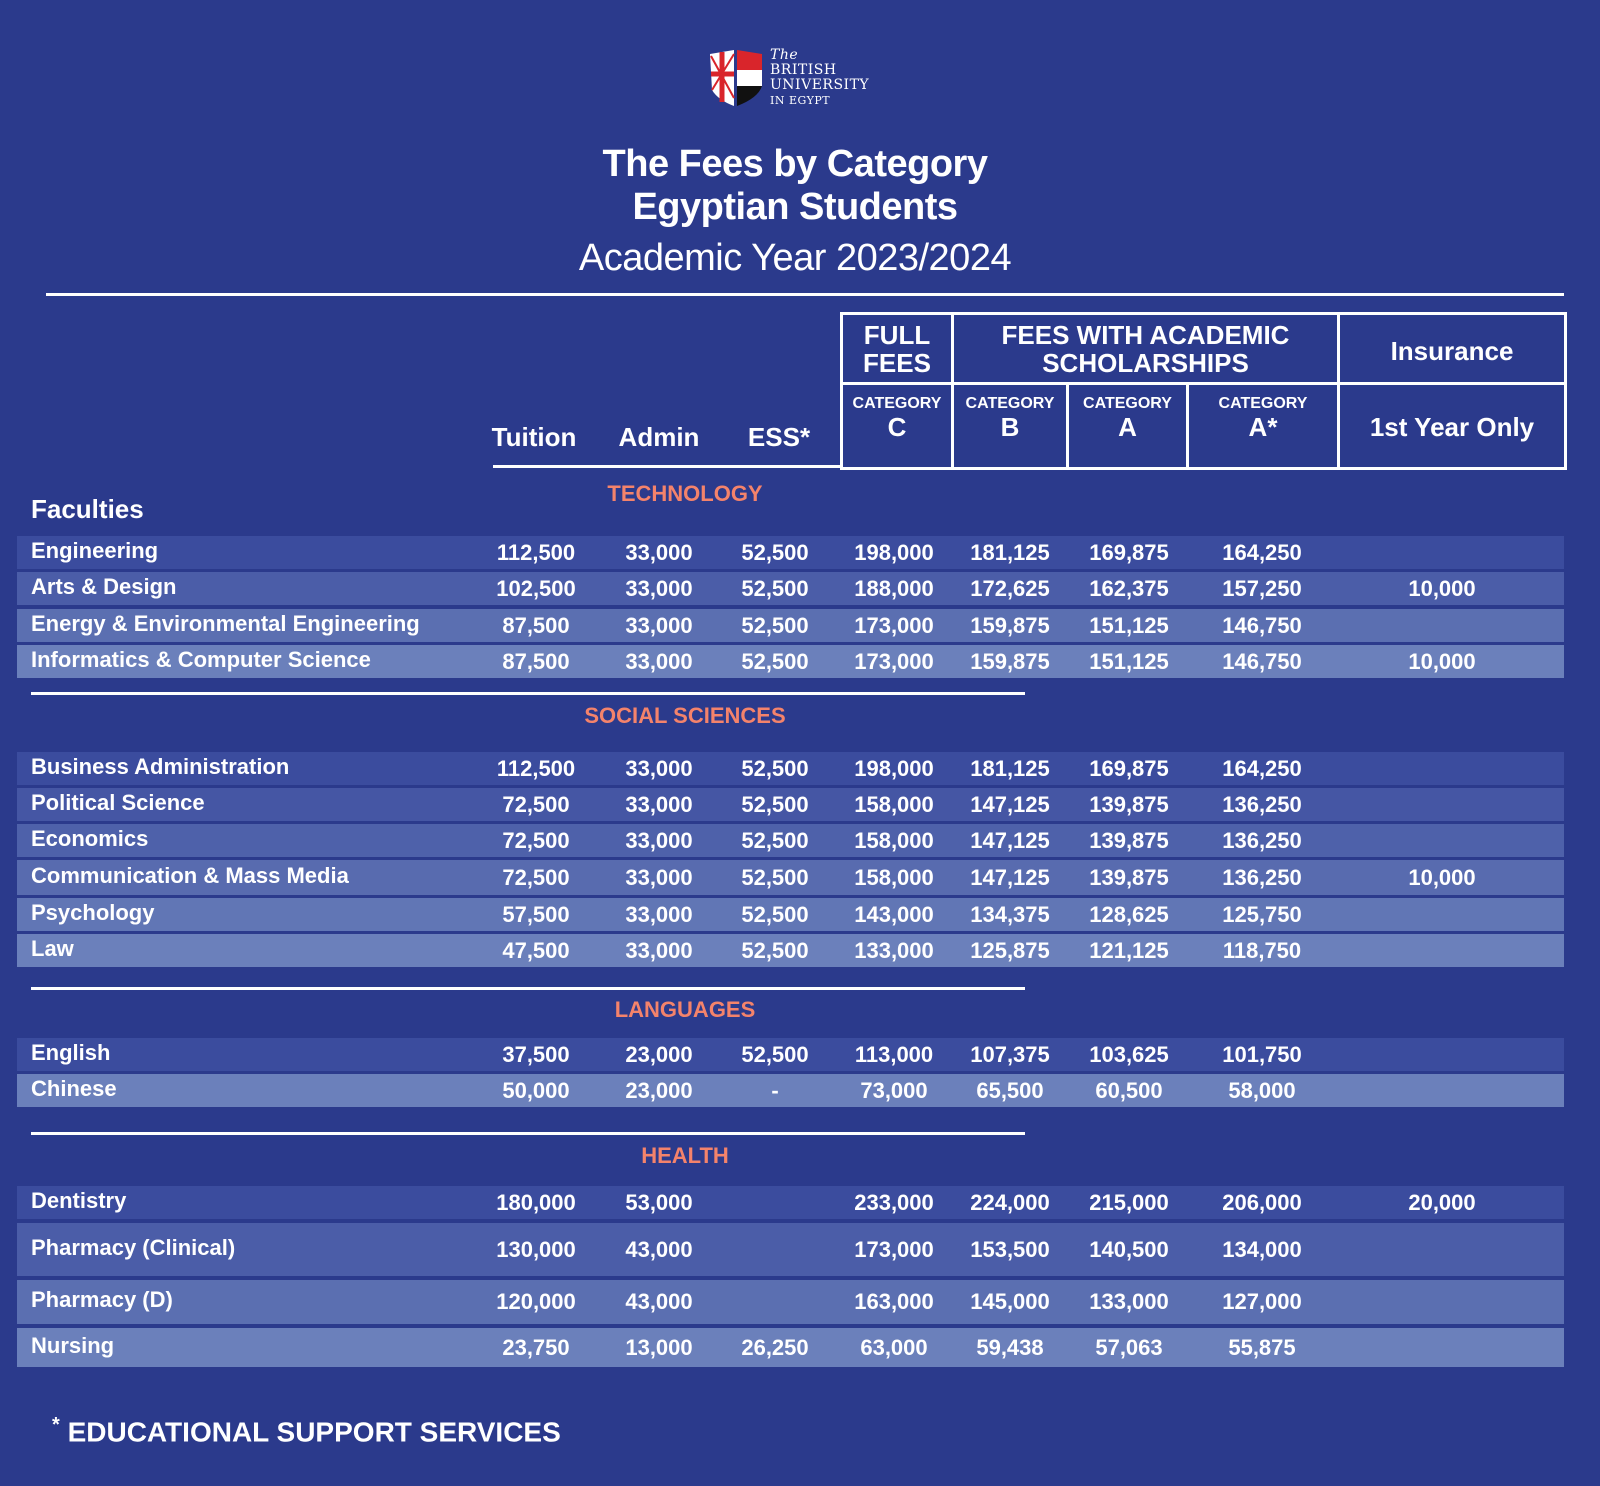  I want to click on fee-cell: 103,625, so click(1129, 1054).